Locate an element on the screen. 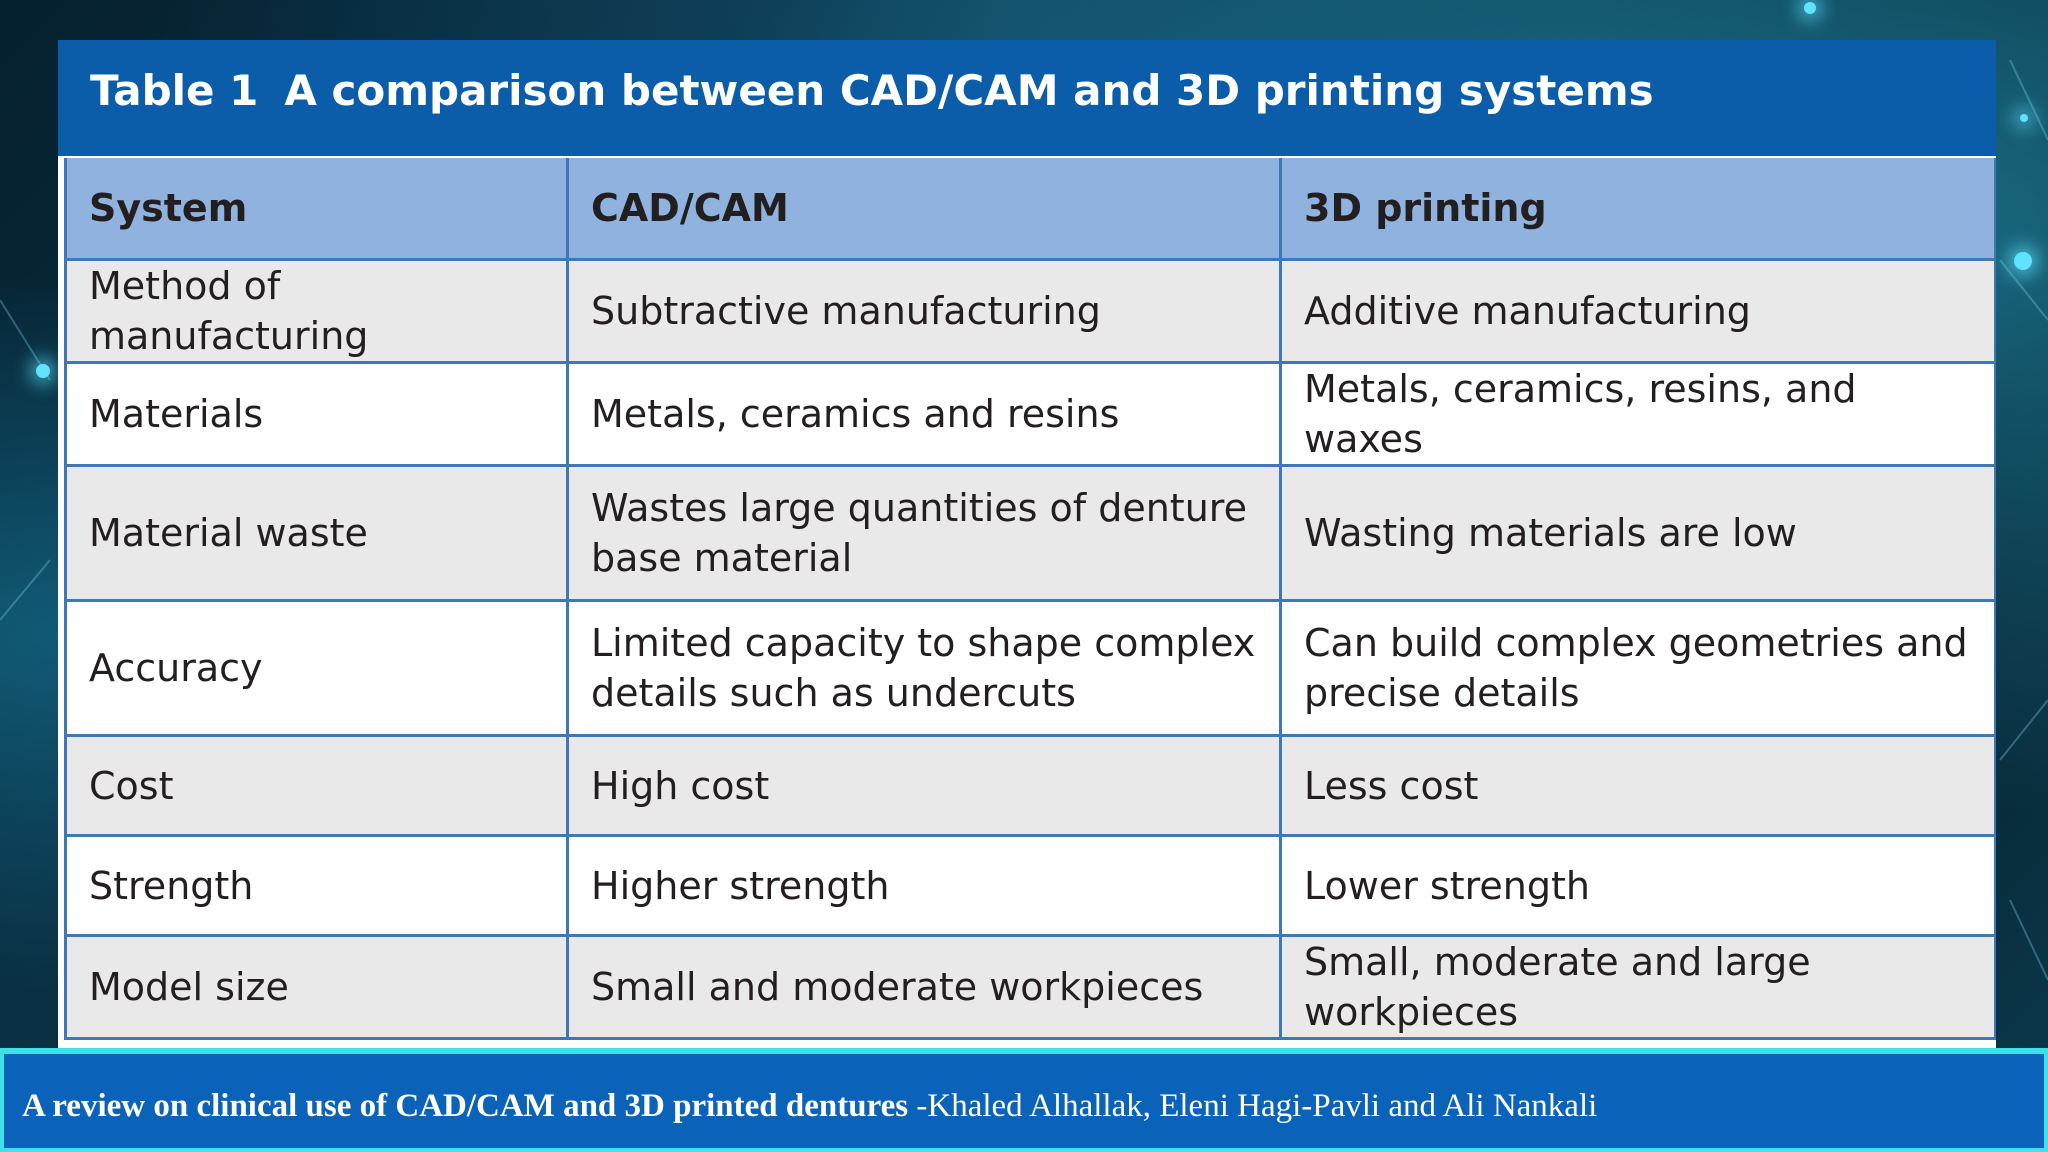 This screenshot has height=1152, width=2048. row-label: Cost is located at coordinates (316, 786).